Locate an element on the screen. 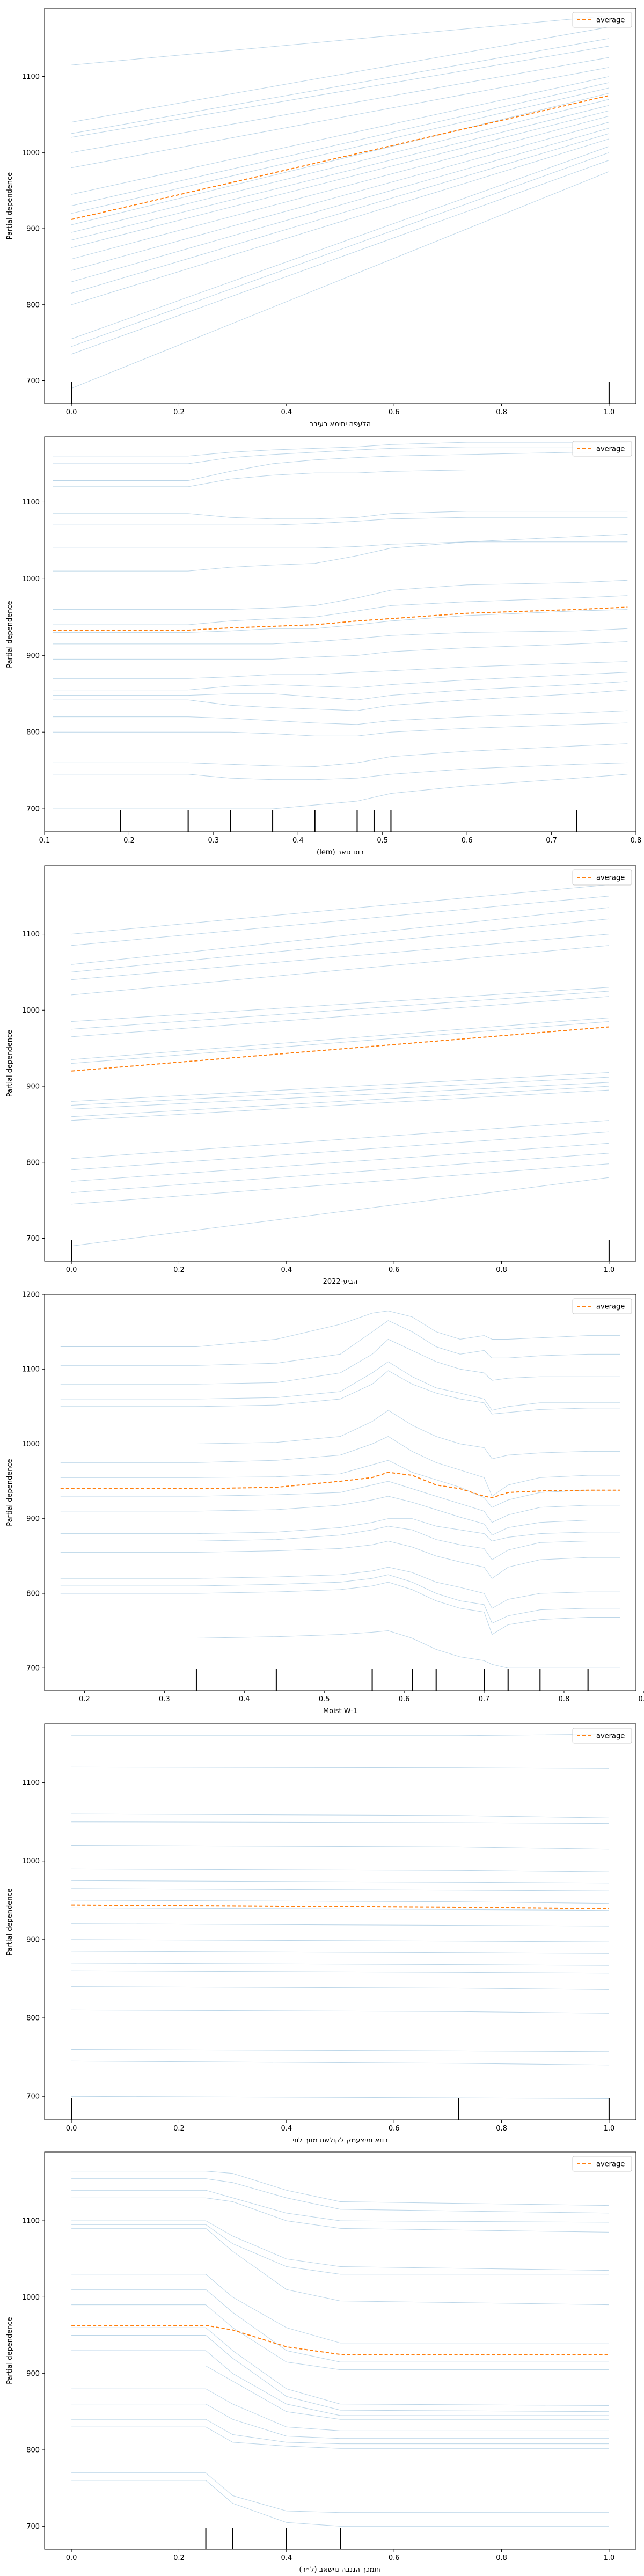 Image resolution: width=644 pixels, height=2576 pixels. plot-area is located at coordinates (340, 202).